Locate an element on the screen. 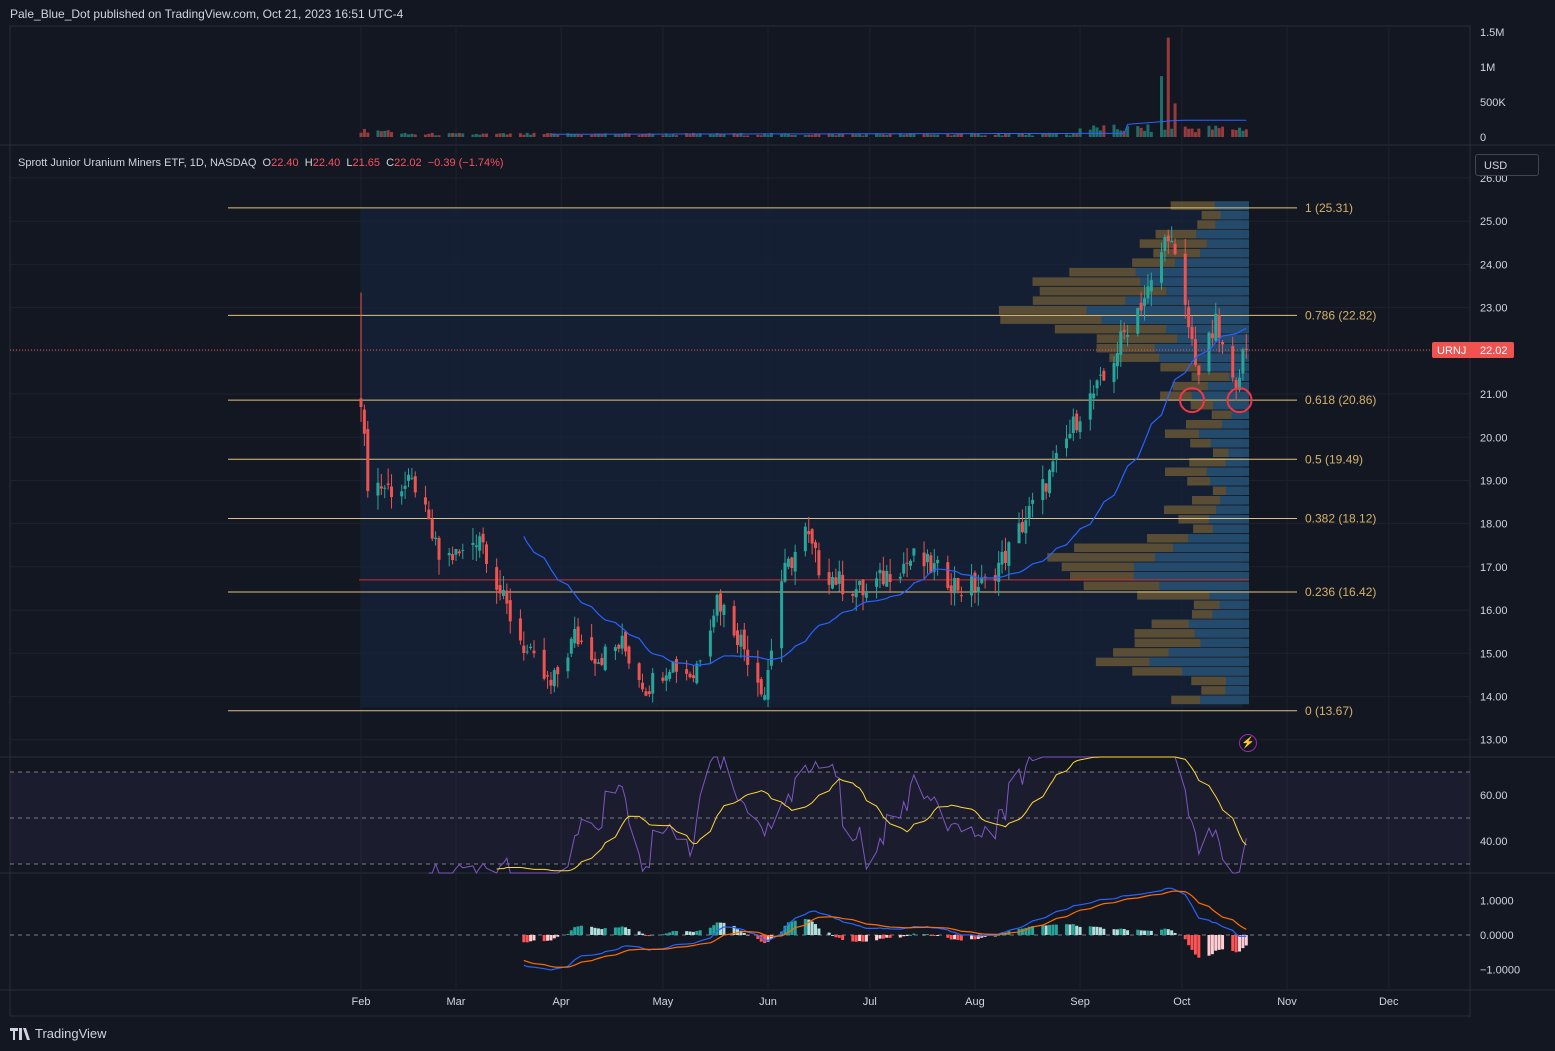 This screenshot has width=1555, height=1051. fib-level-label: 0.236 (16.42) is located at coordinates (1340, 592).